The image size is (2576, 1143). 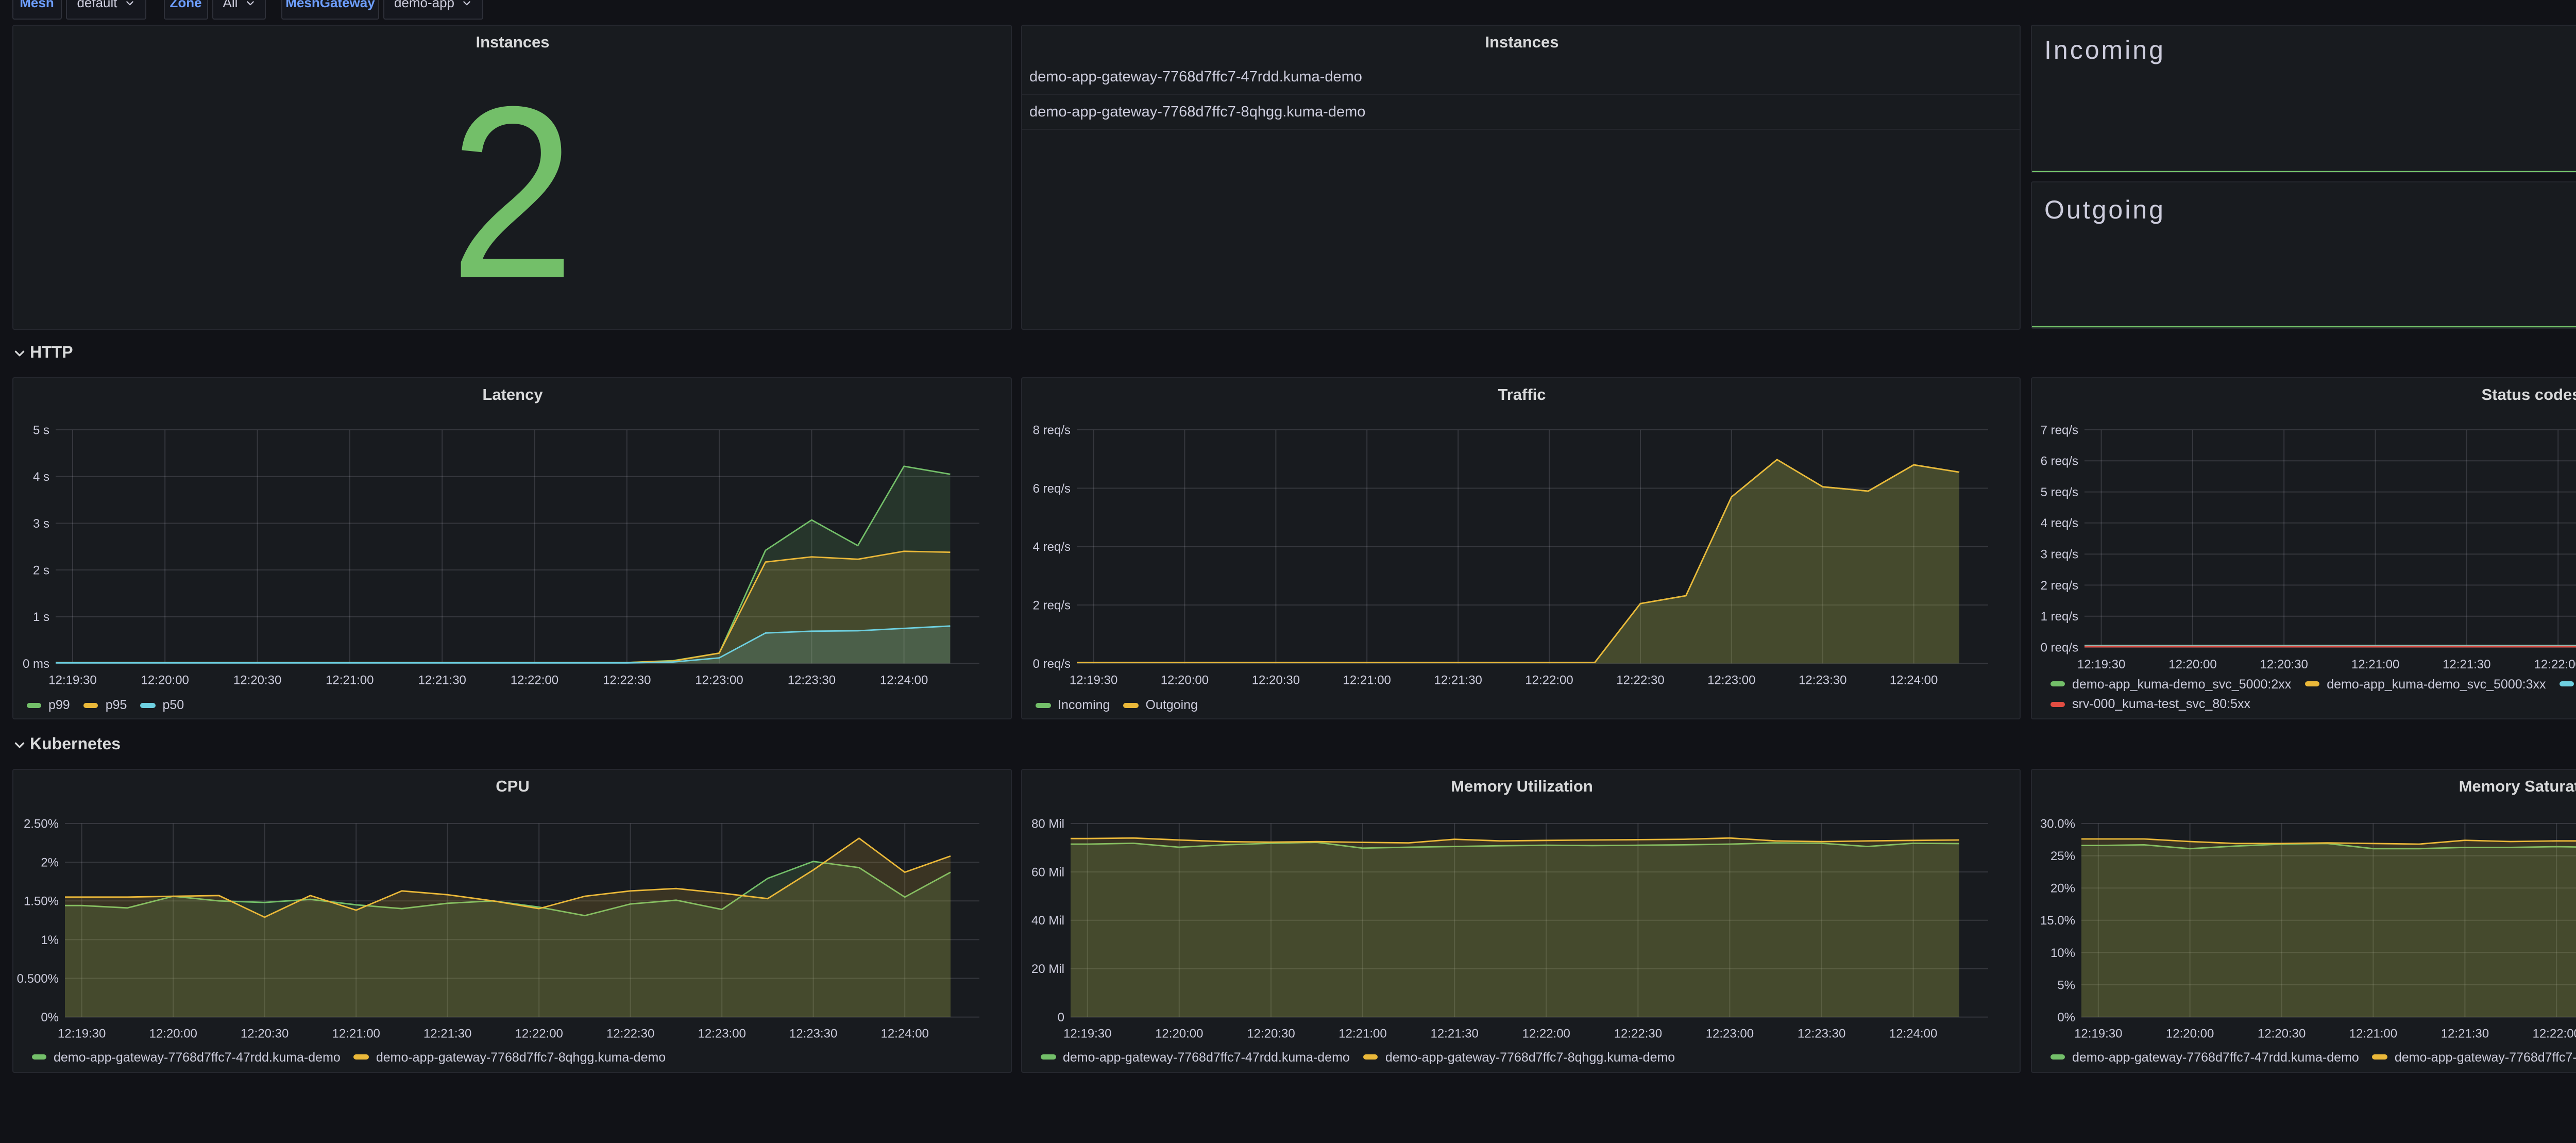 I want to click on svg-text: 0, so click(x=1061, y=1017).